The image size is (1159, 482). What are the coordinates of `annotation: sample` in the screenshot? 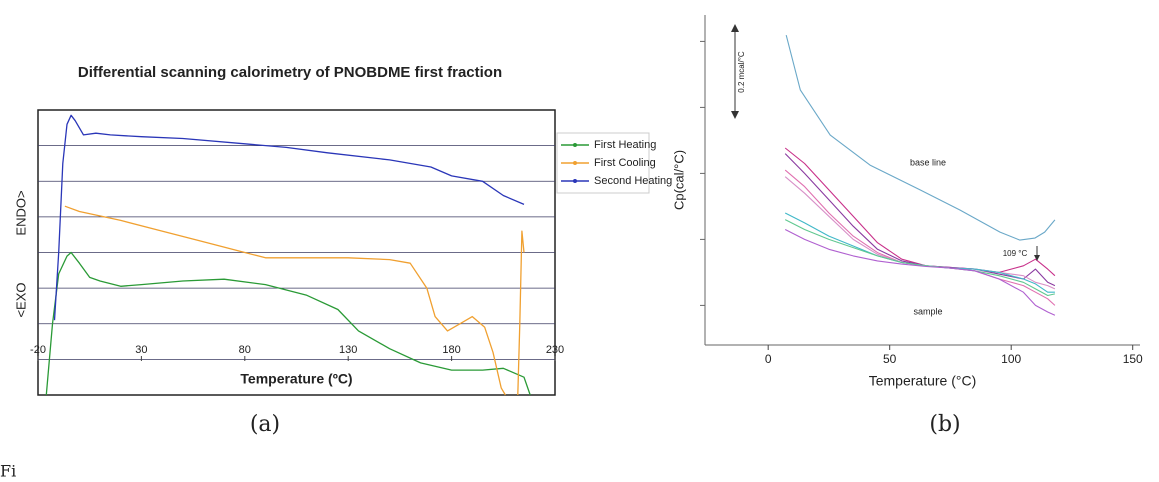 It's located at (927, 311).